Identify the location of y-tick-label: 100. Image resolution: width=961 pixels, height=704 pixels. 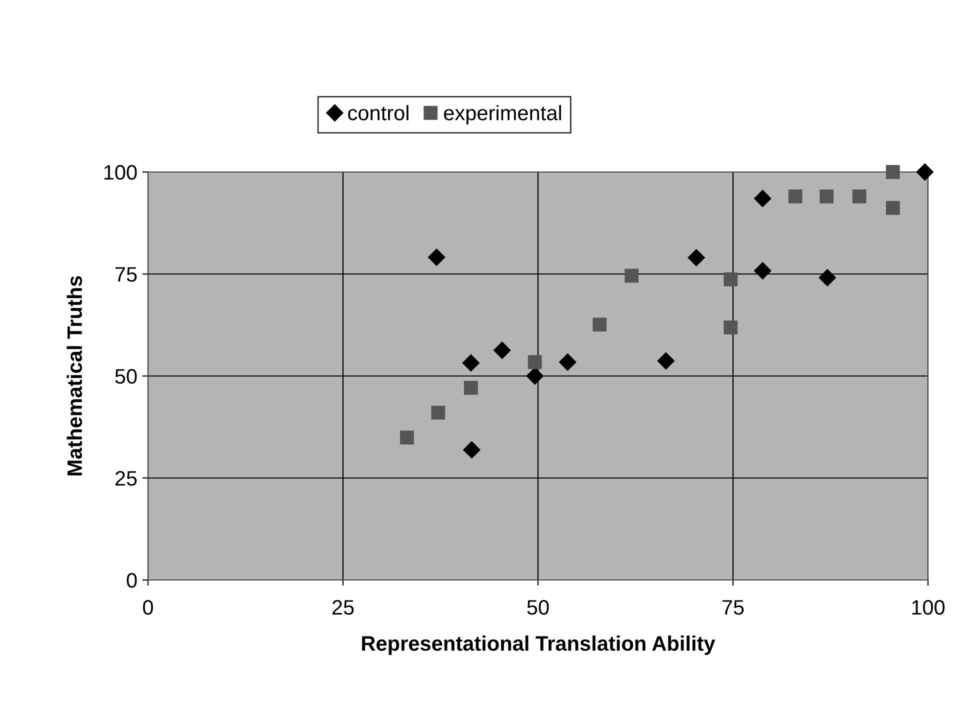
(120, 172).